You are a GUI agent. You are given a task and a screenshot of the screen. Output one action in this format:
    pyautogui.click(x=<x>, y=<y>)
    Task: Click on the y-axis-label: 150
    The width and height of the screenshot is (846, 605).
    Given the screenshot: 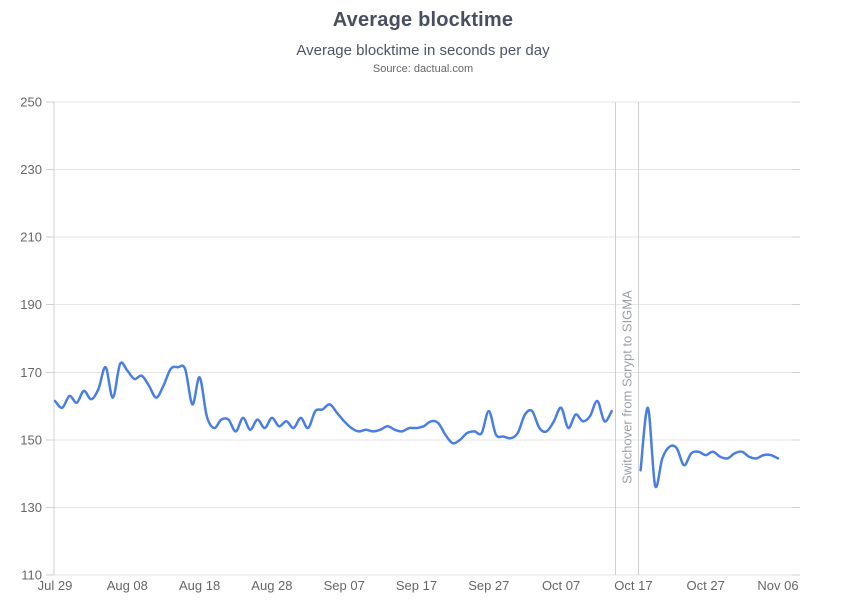 What is the action you would take?
    pyautogui.click(x=31, y=439)
    